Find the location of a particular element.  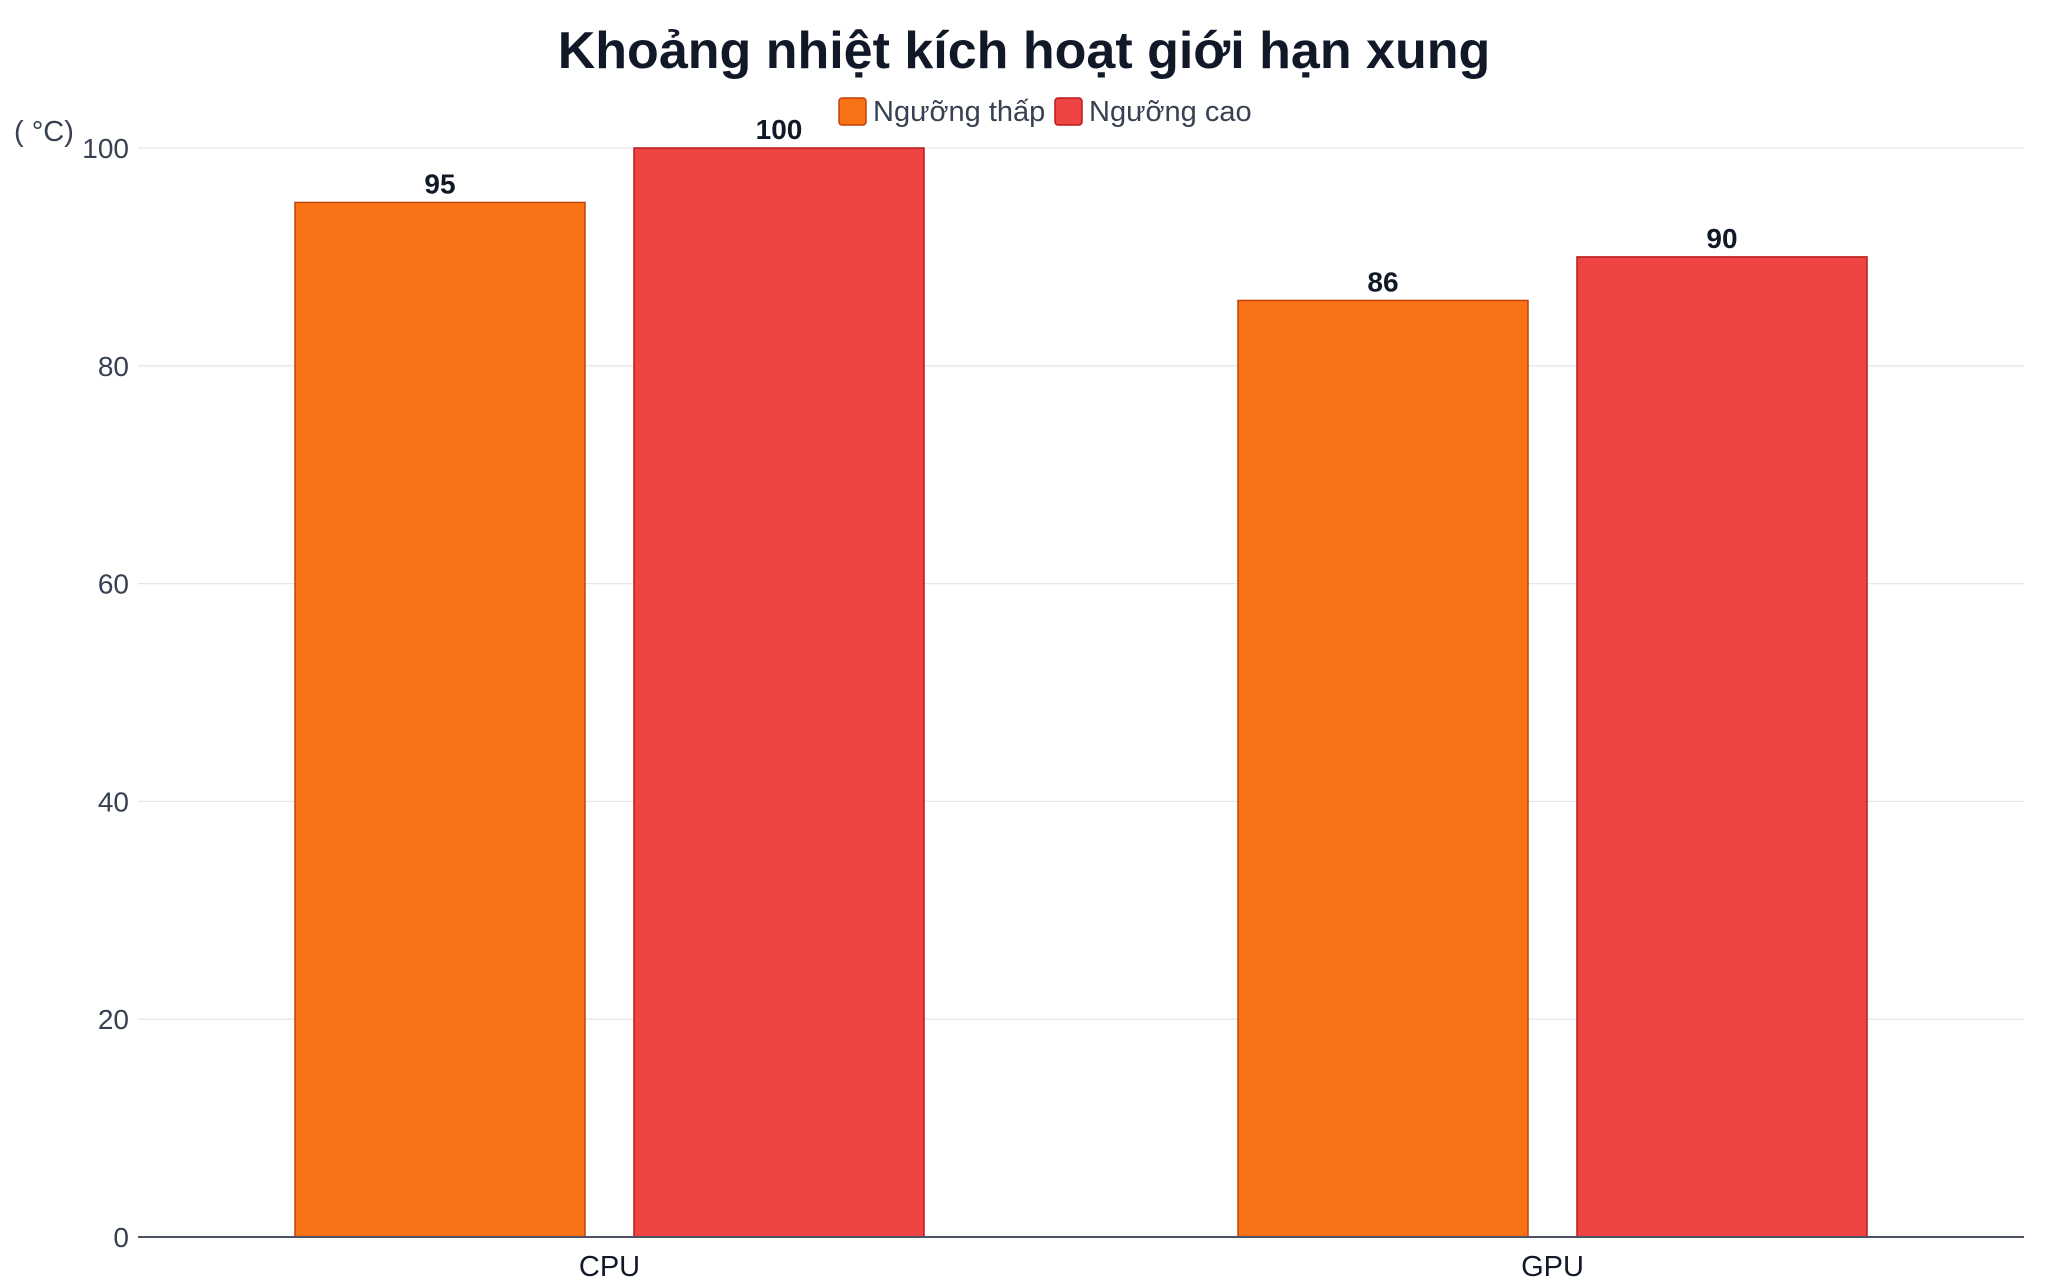

y-axis-ticks: 0 20 40 60 80 100 is located at coordinates (105, 693).